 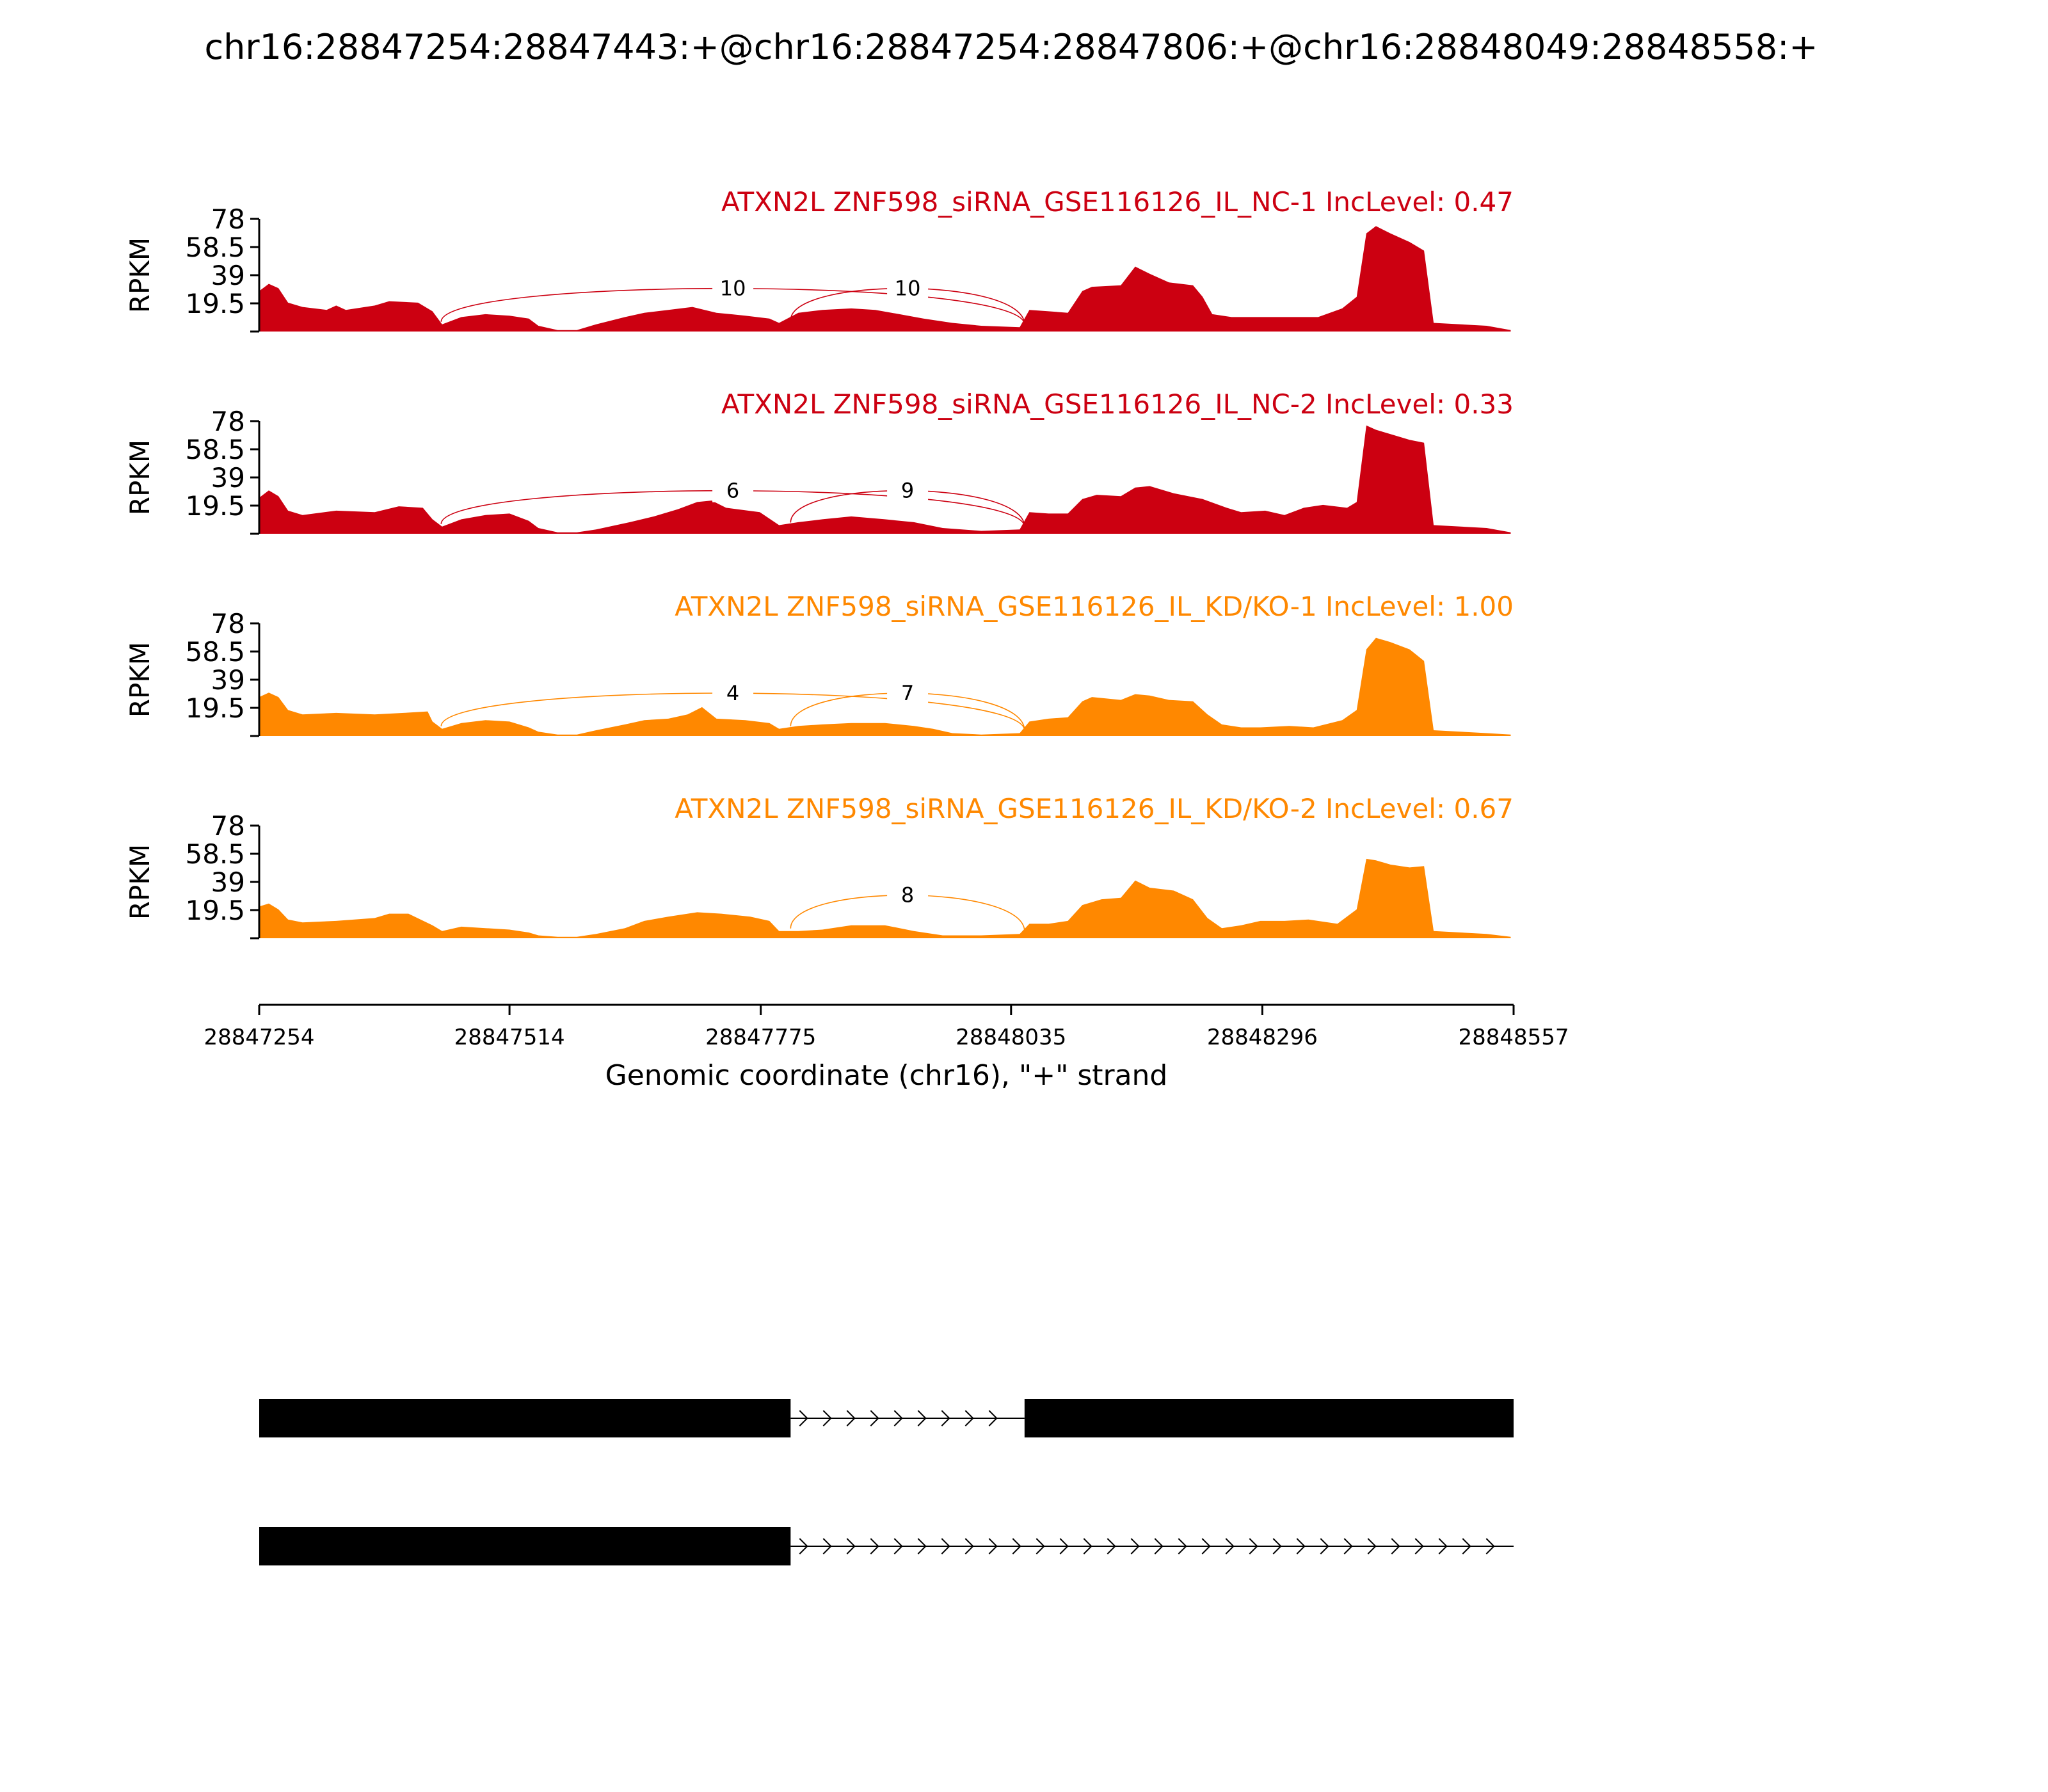 I want to click on x-axis-label: Genomic coordinate (chr16), "+" strand, so click(x=886, y=1075).